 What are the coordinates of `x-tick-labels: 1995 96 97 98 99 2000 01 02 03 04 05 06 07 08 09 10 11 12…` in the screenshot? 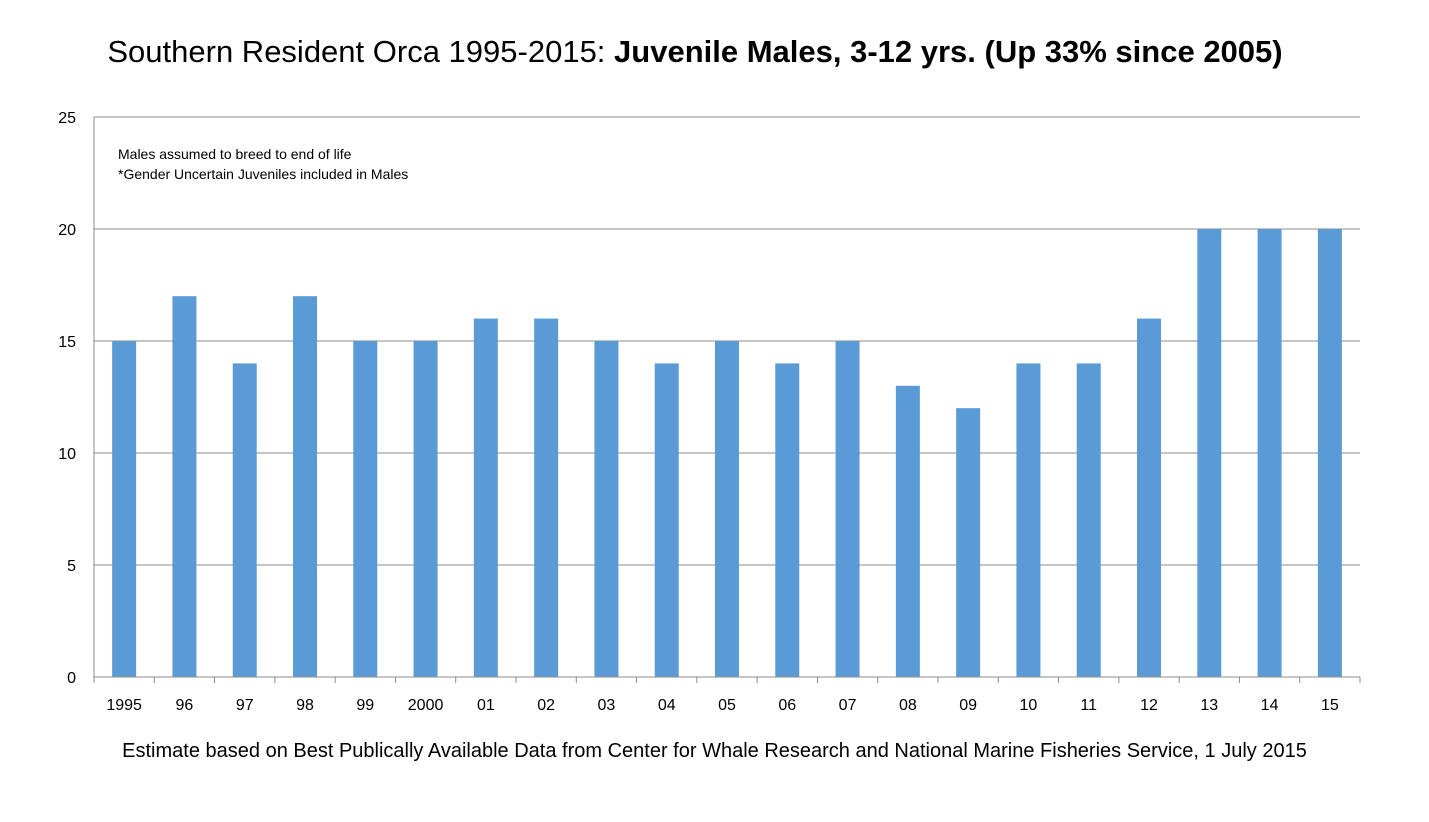 It's located at (722, 705).